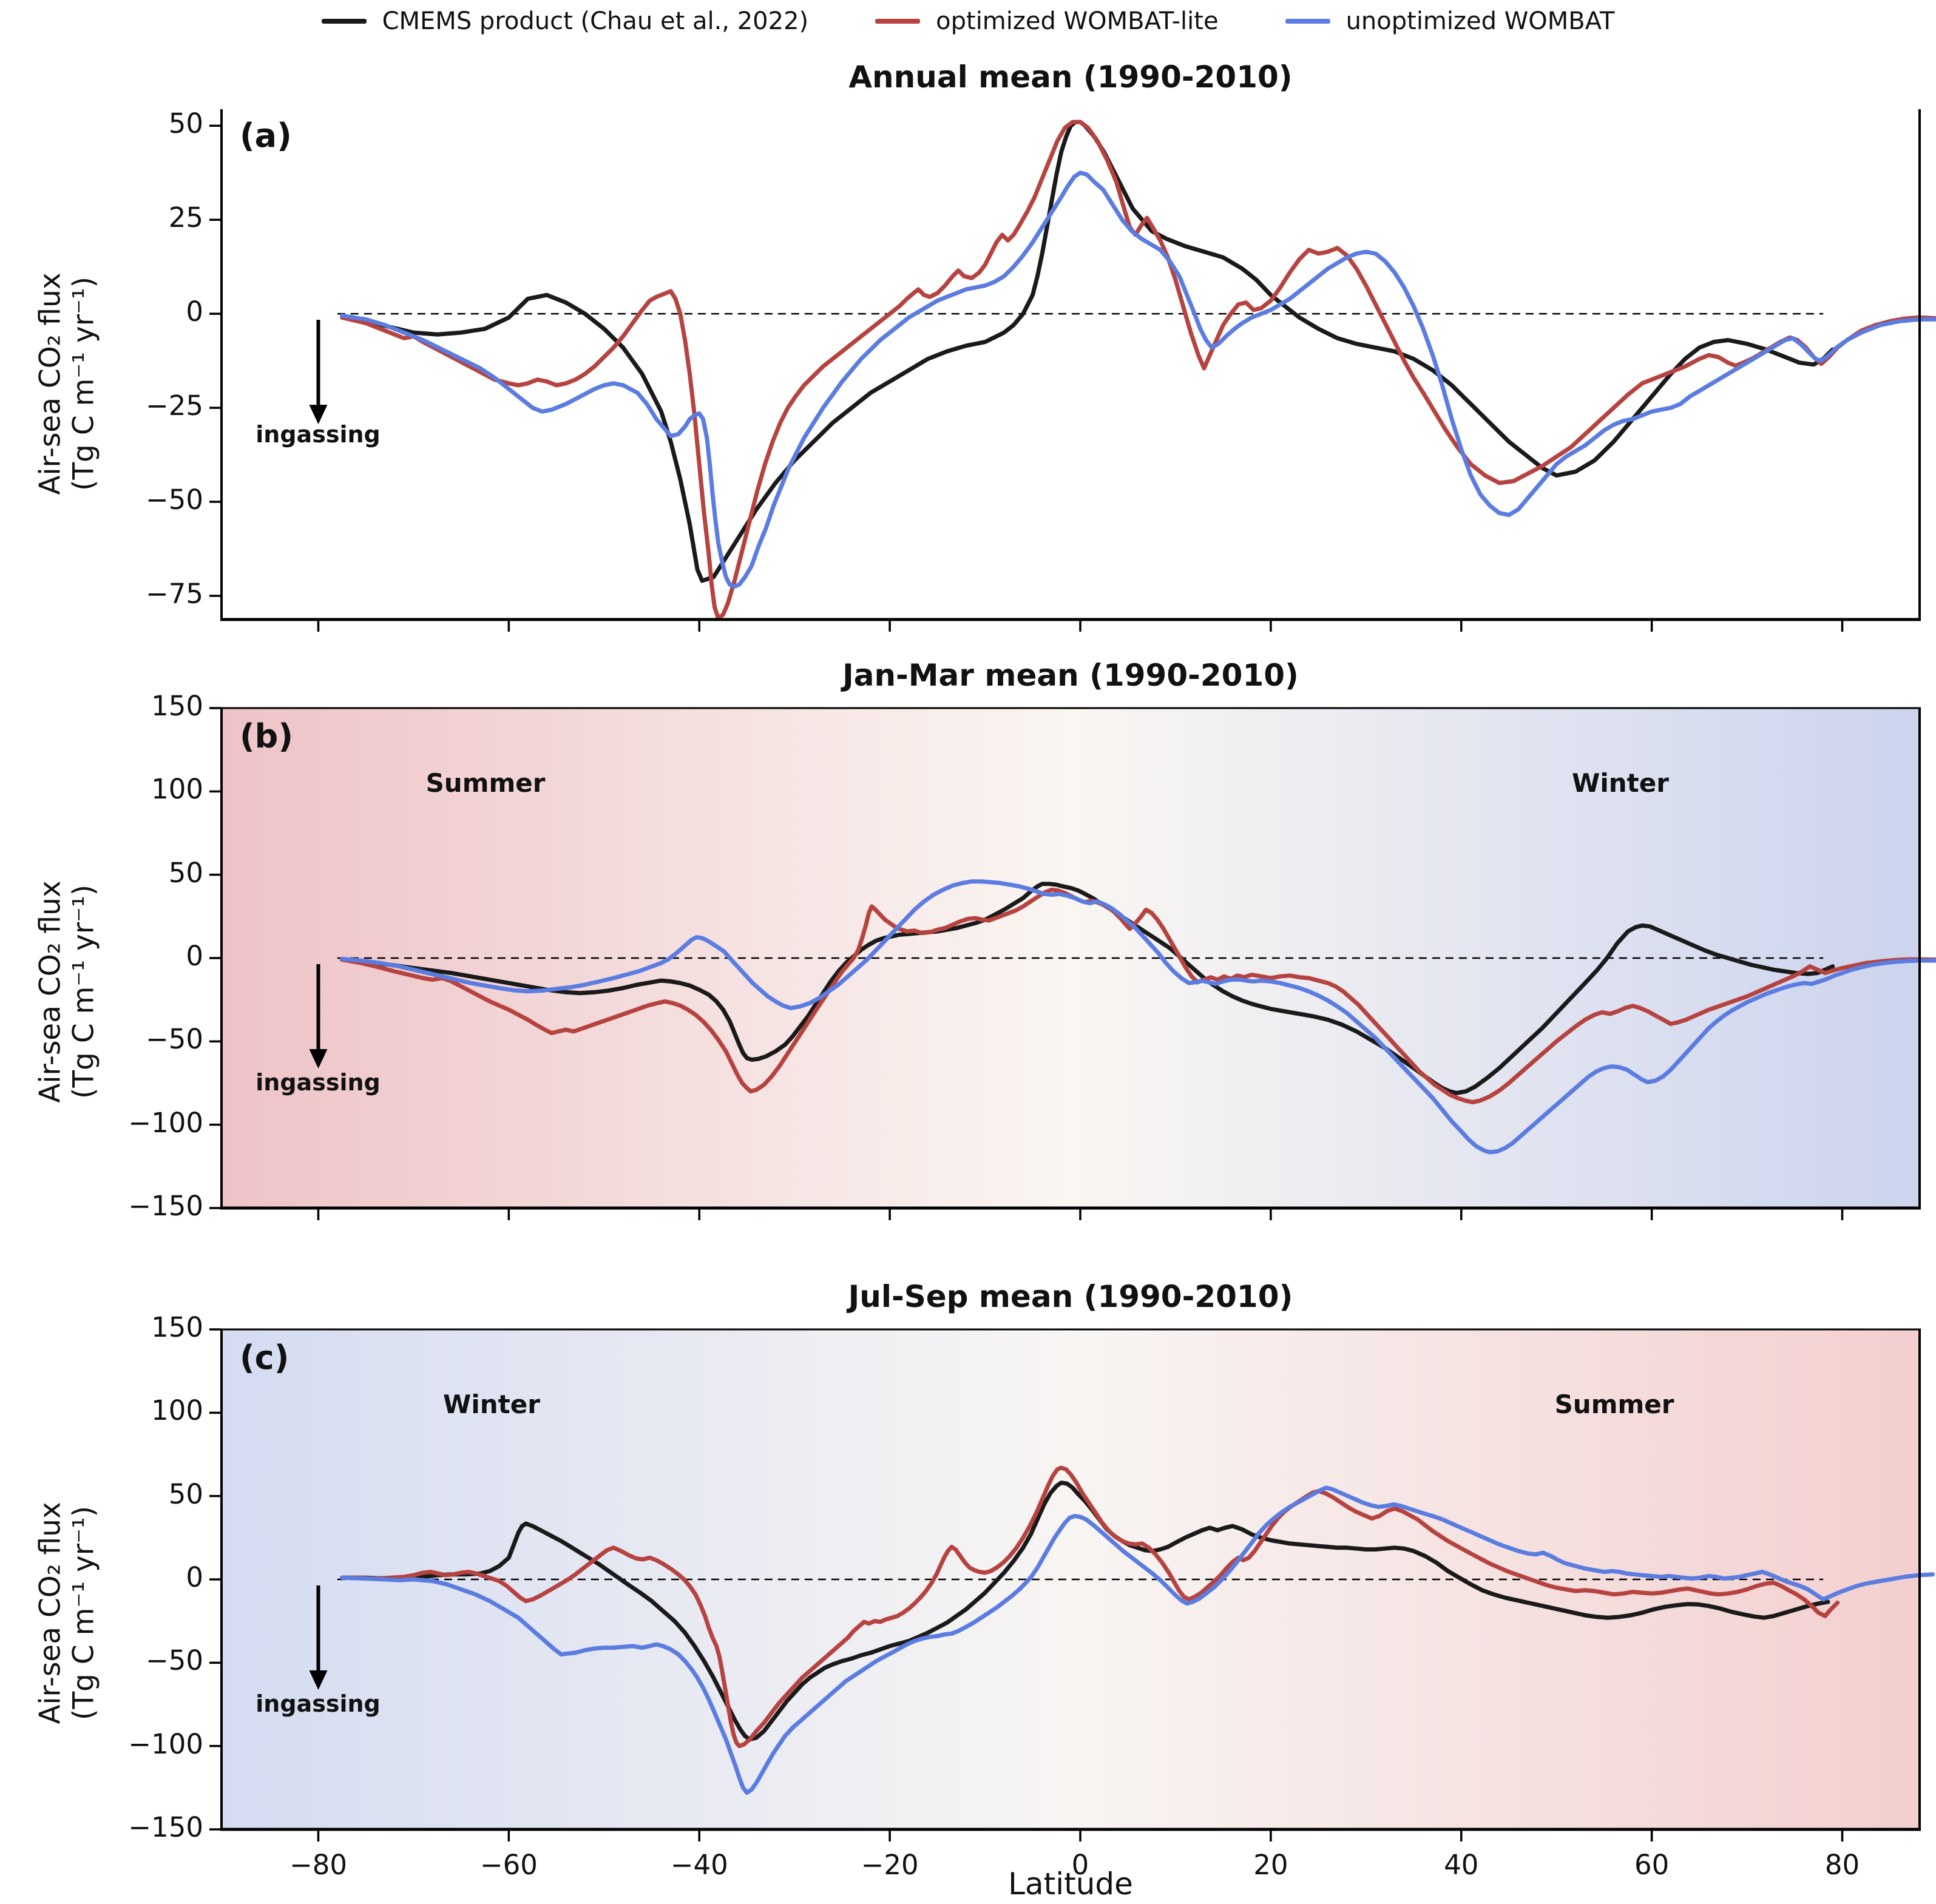 This screenshot has height=1904, width=1936. I want to click on panel-c-letter: (c), so click(264, 1358).